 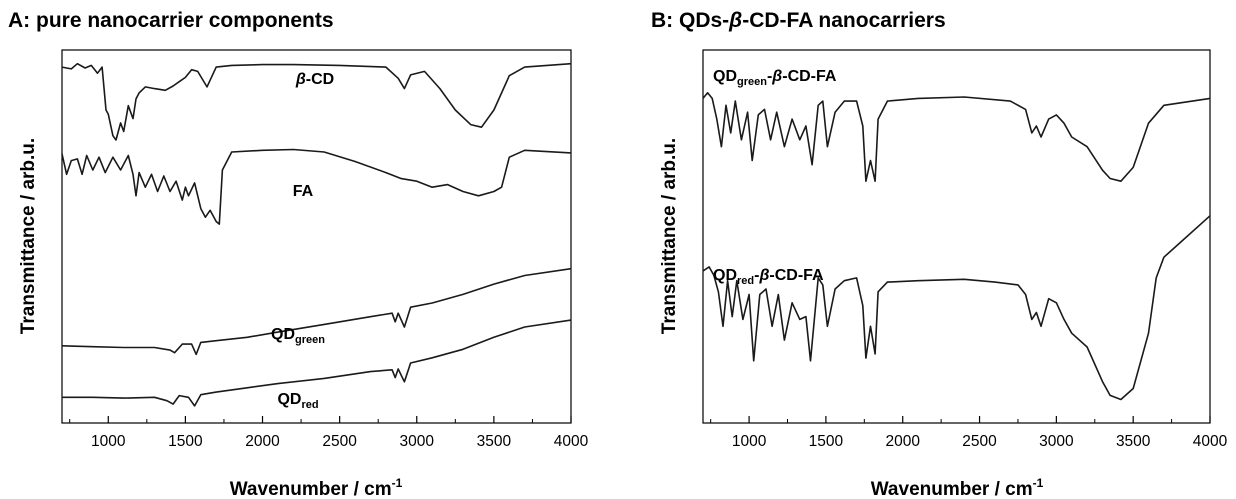 What do you see at coordinates (735, 20) in the screenshot?
I see `panel-b-title-part: β` at bounding box center [735, 20].